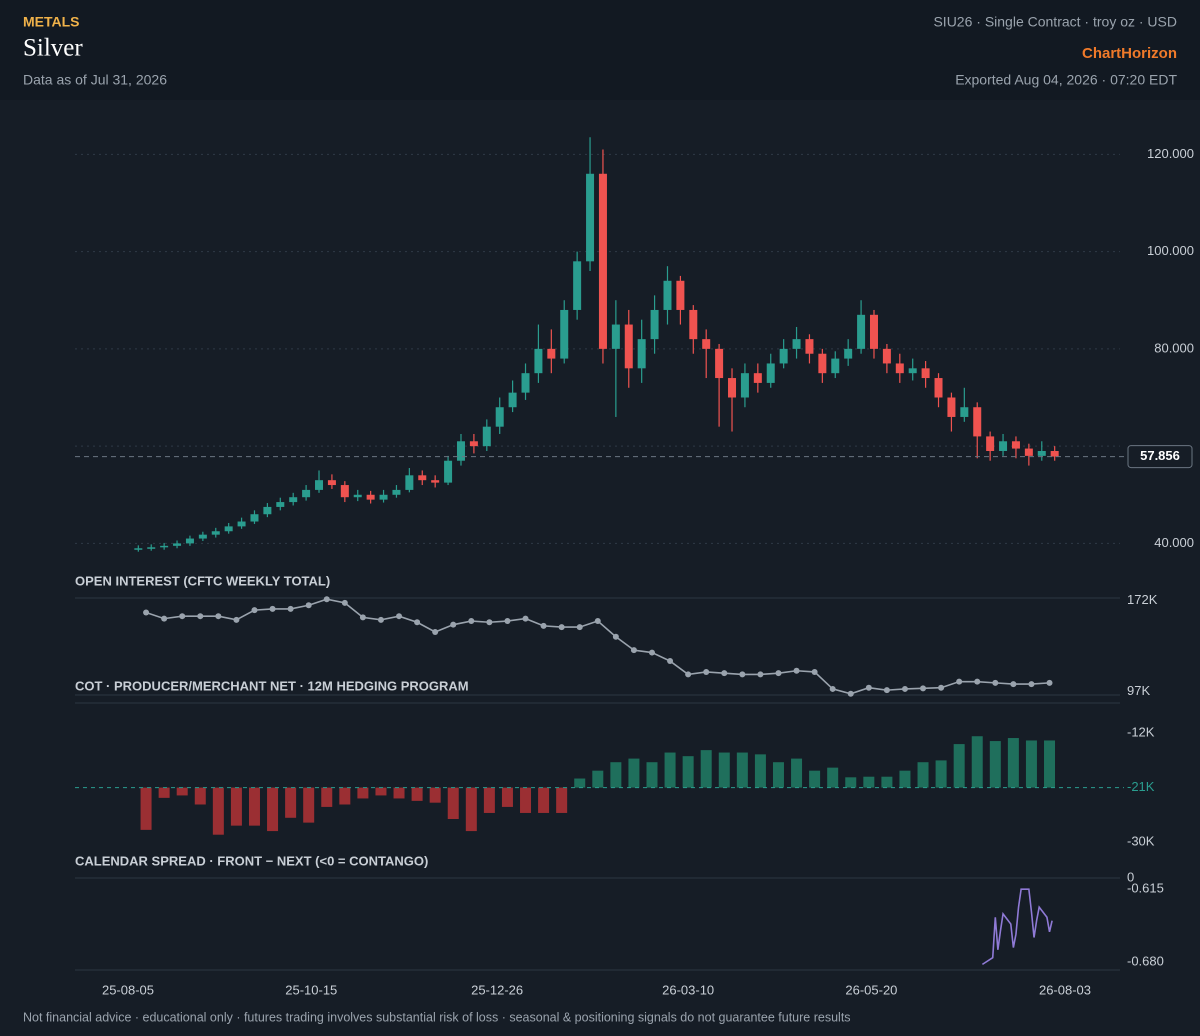 Image resolution: width=1200 pixels, height=1036 pixels. I want to click on x-tick-label: 25-12-26, so click(497, 989).